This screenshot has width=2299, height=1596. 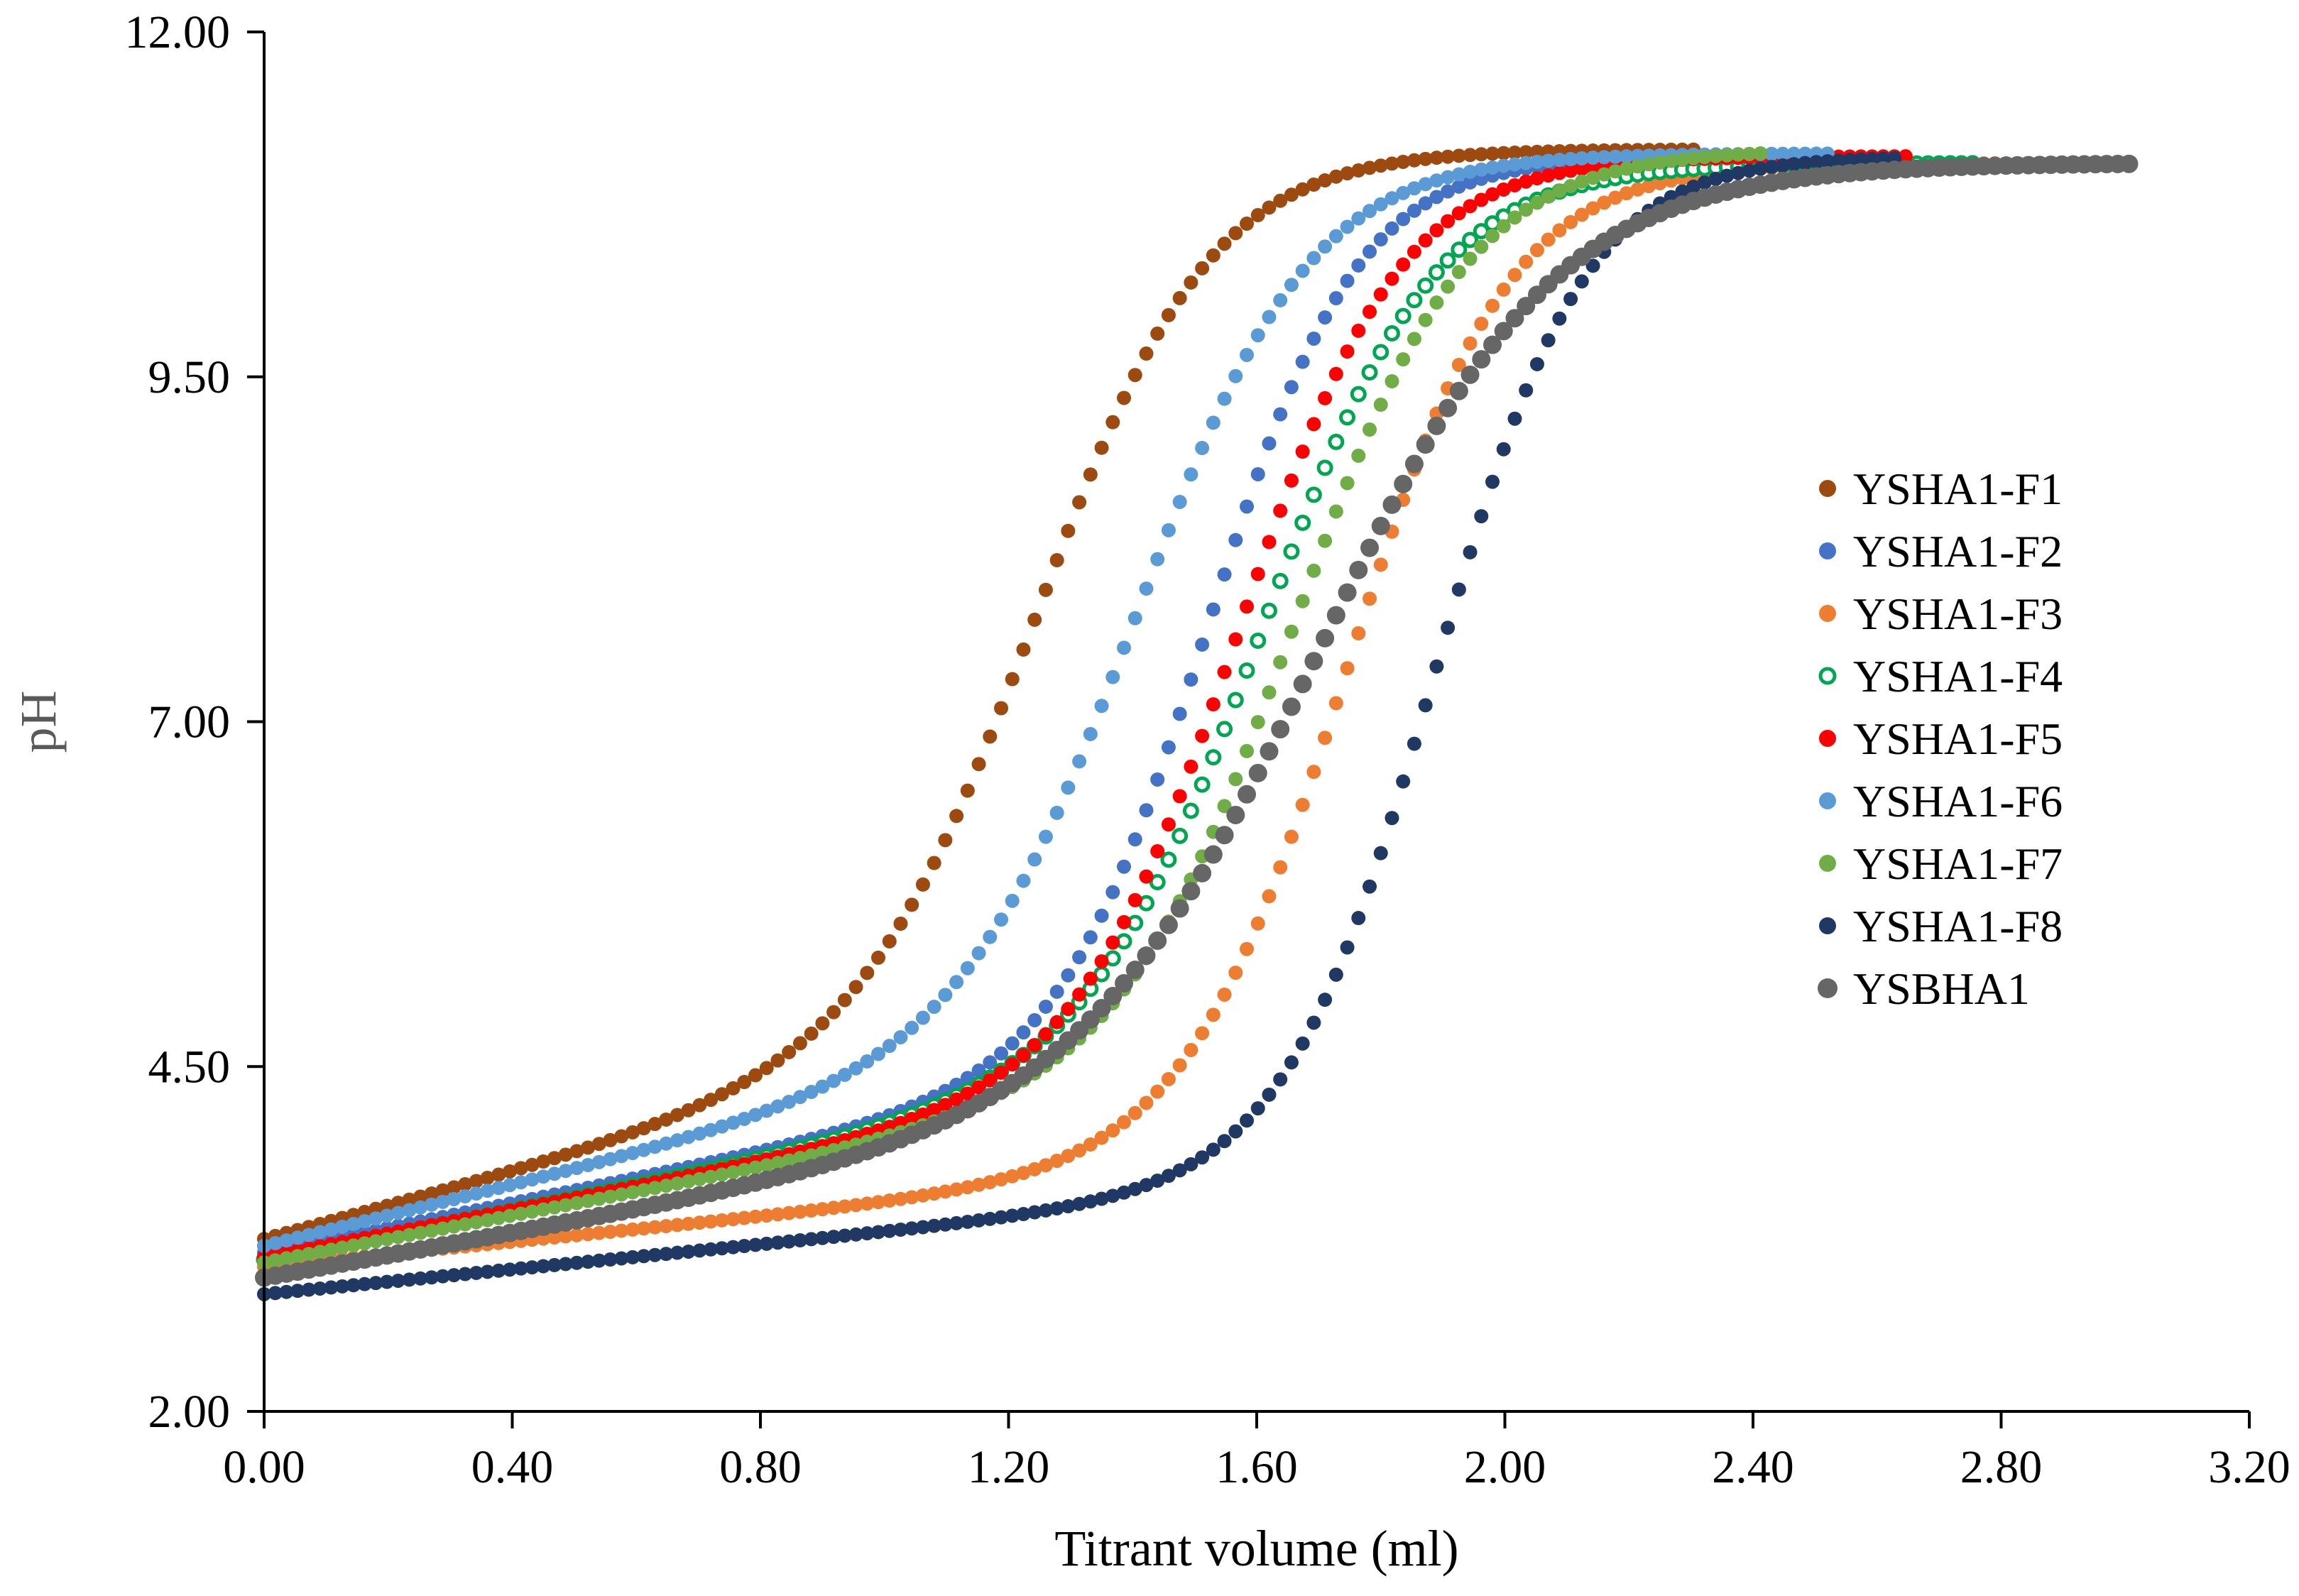 I want to click on legend-label: YSHA1-F8, so click(x=1958, y=926).